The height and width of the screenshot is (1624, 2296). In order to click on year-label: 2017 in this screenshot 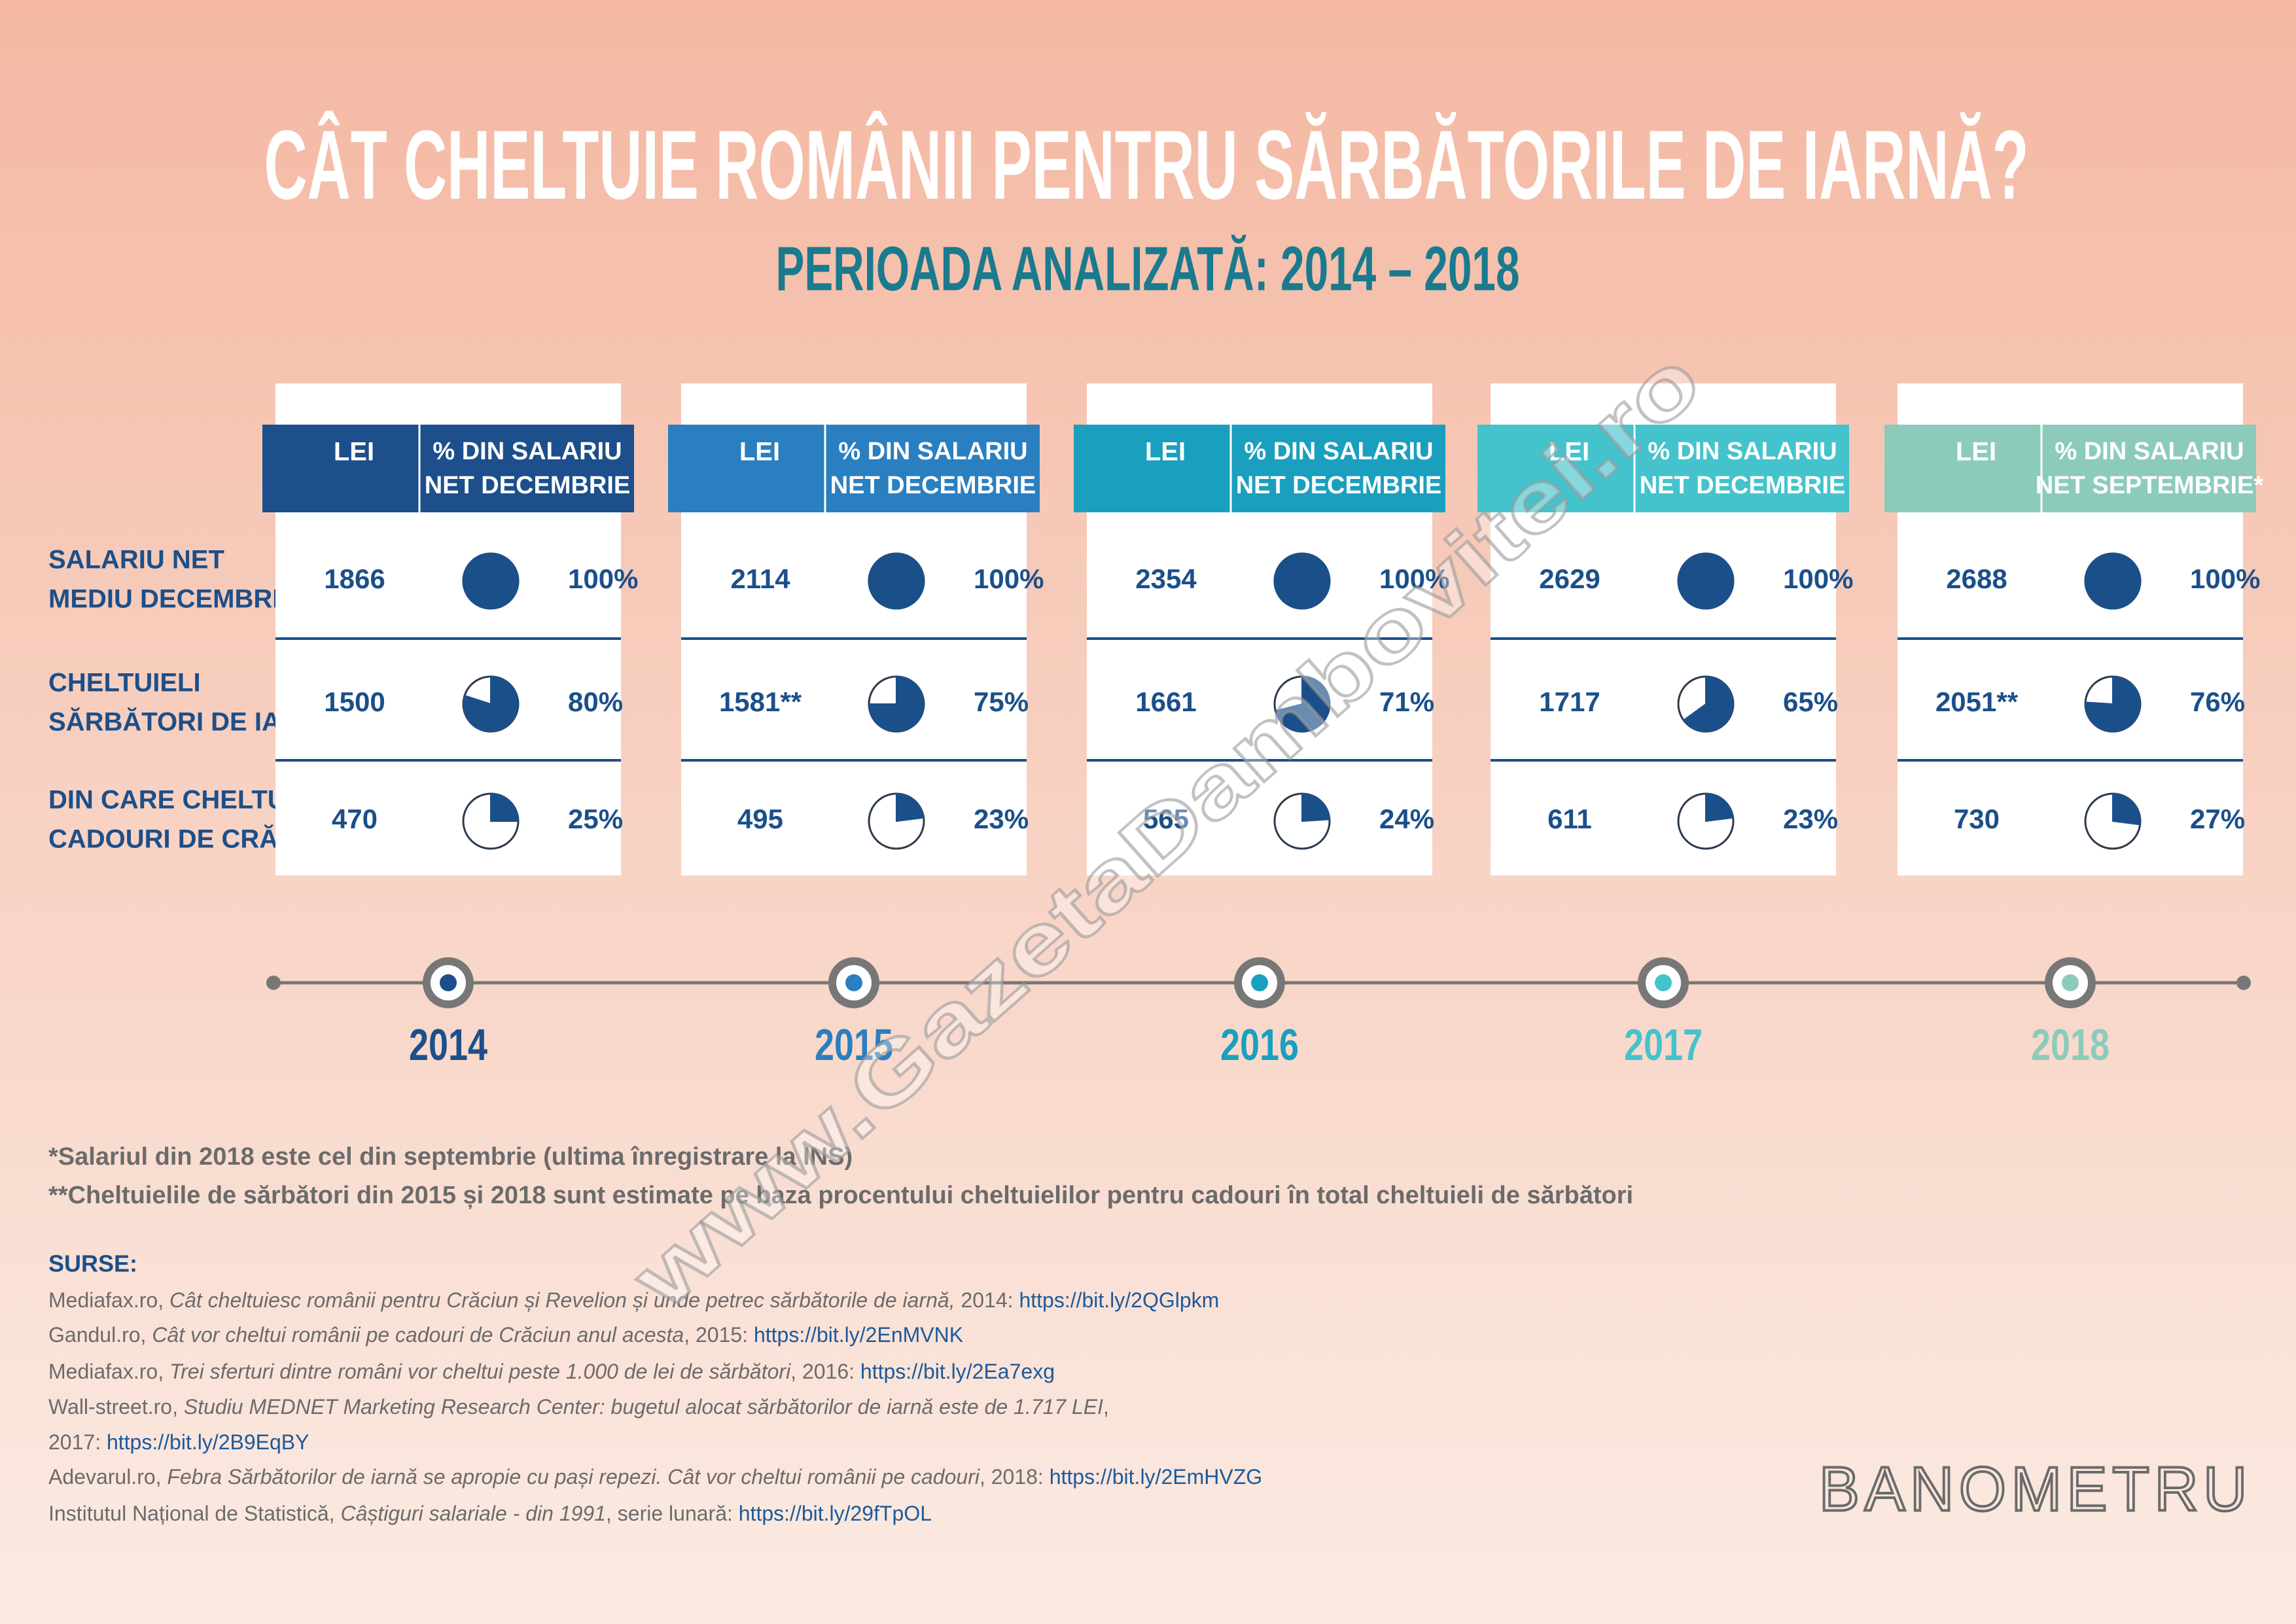, I will do `click(1664, 1045)`.